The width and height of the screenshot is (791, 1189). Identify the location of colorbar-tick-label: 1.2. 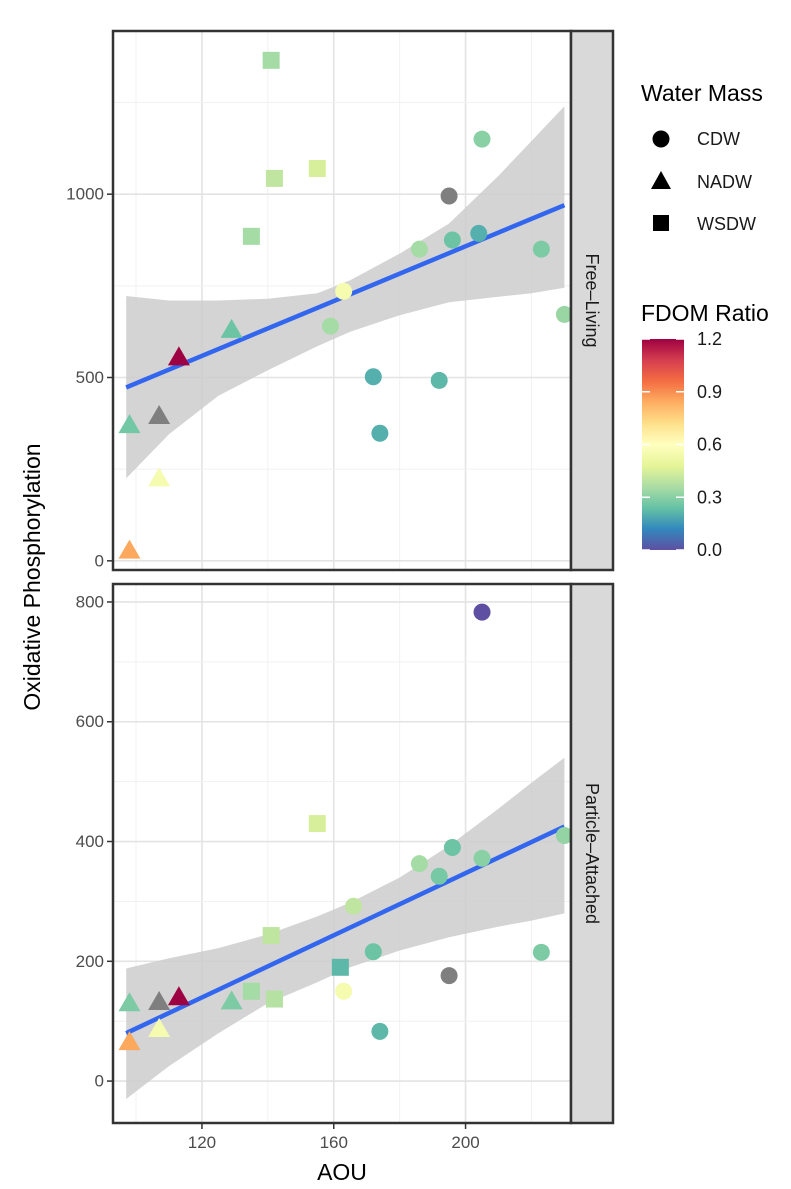
(709, 339).